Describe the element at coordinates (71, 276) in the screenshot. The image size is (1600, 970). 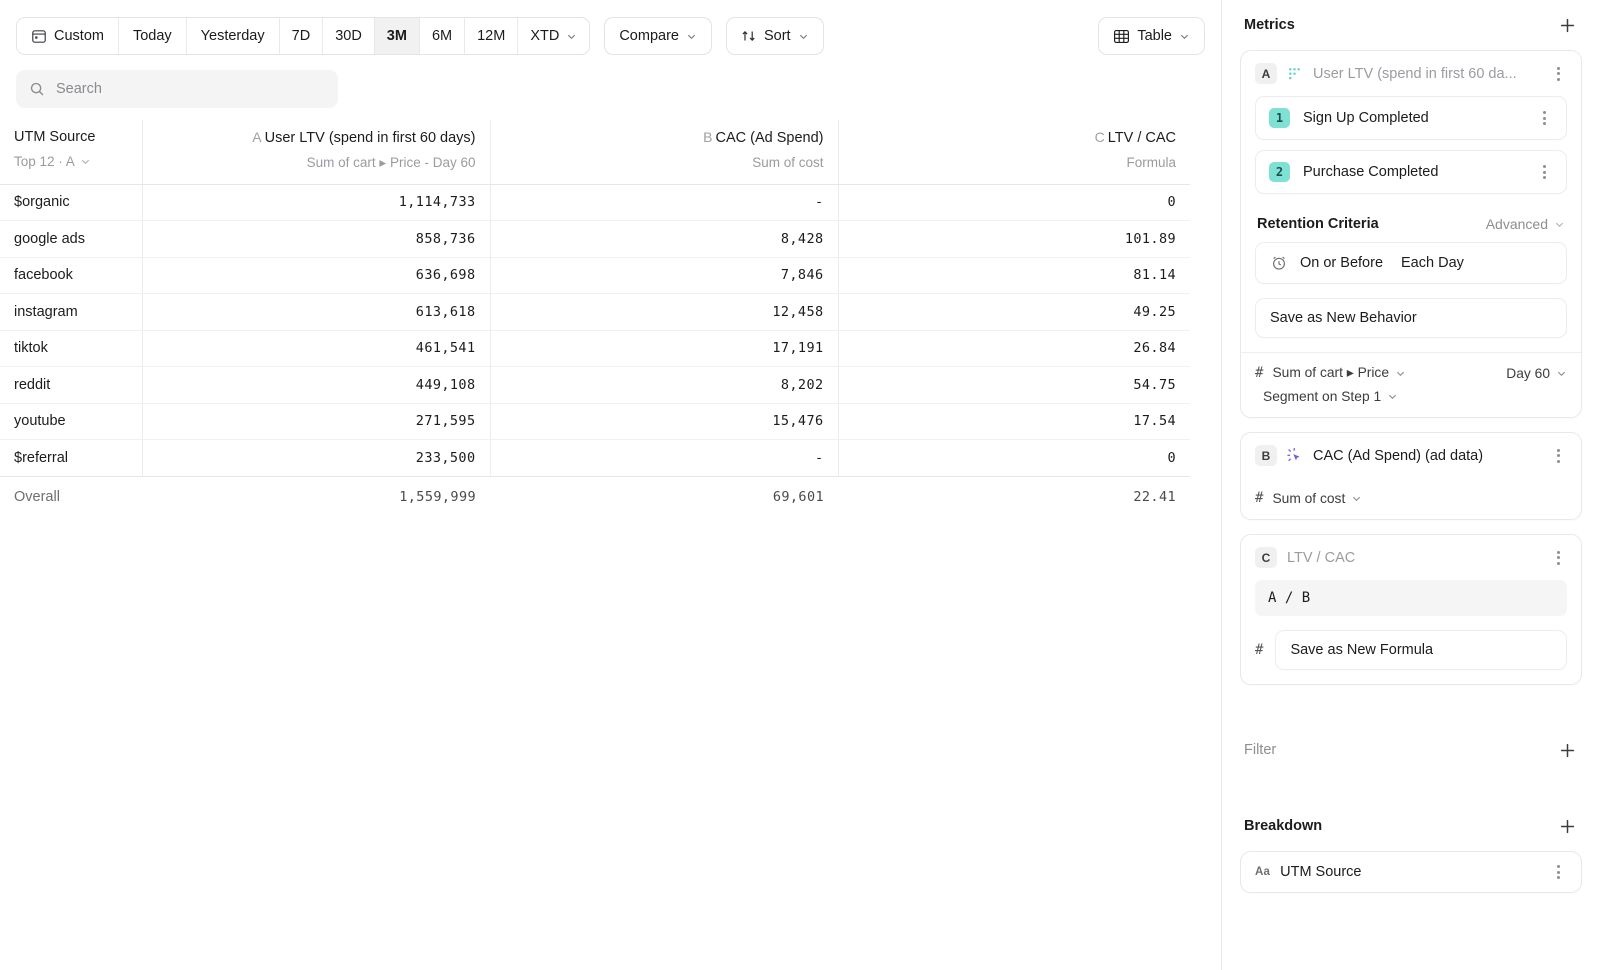
I see `cell-source: facebook` at that location.